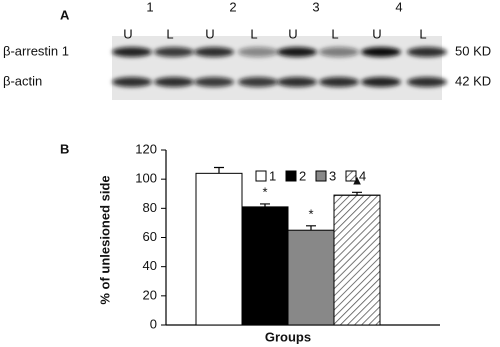 Image resolution: width=500 pixels, height=347 pixels. What do you see at coordinates (146, 178) in the screenshot?
I see `y-tick-label: 100` at bounding box center [146, 178].